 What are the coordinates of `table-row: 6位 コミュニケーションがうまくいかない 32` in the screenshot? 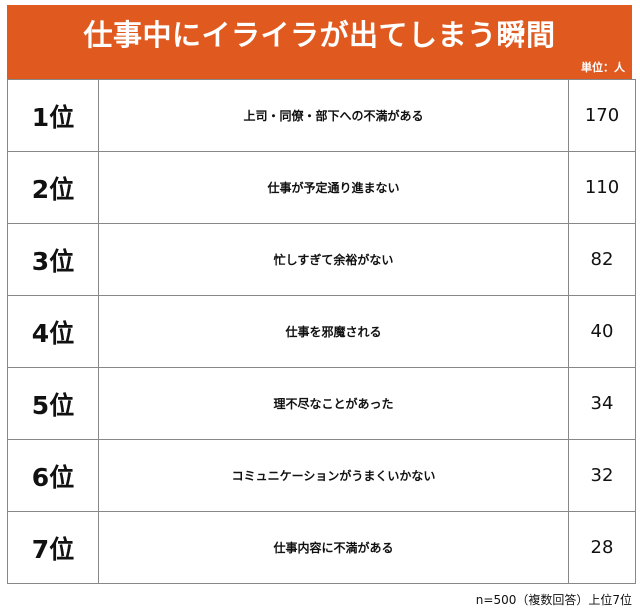 It's located at (321, 475).